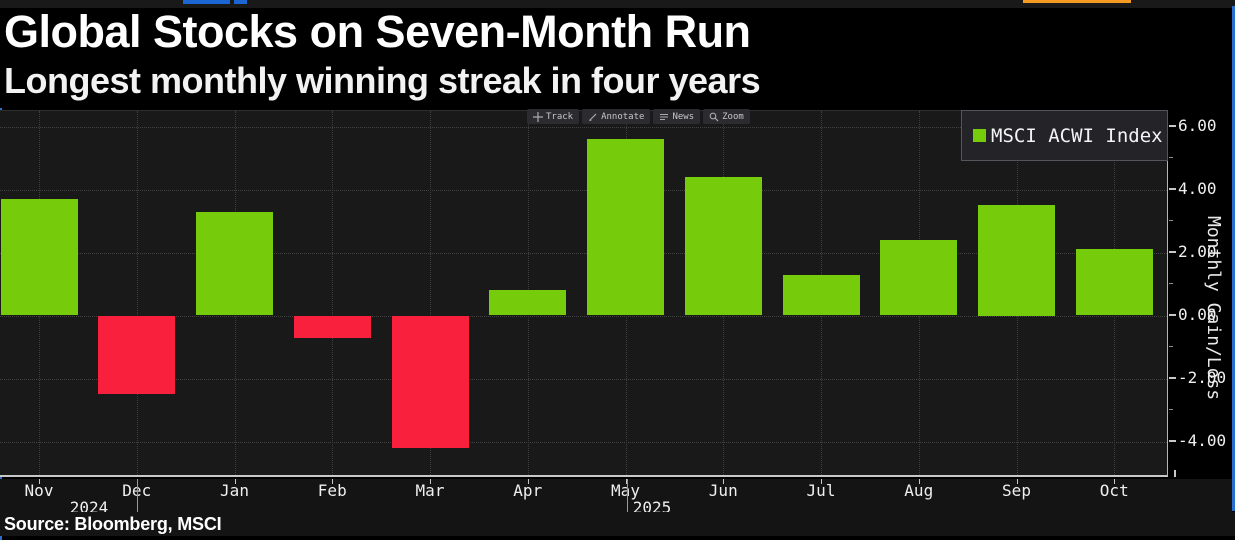 This screenshot has width=1235, height=540. What do you see at coordinates (1202, 377) in the screenshot?
I see `y-tick-label: -2.00` at bounding box center [1202, 377].